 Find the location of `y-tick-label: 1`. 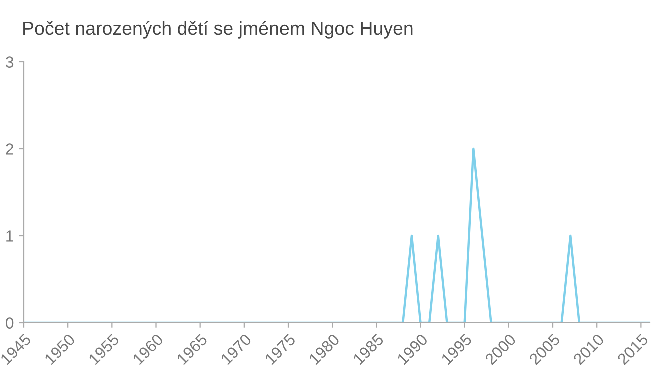

y-tick-label: 1 is located at coordinates (10, 236).